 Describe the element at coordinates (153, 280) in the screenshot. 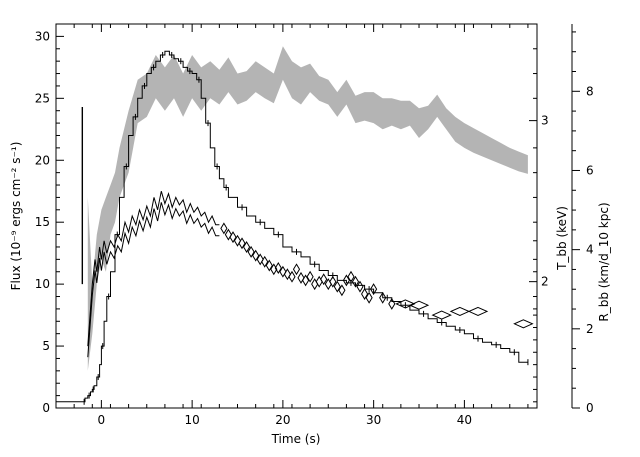

I see `temperature-line-lower` at that location.